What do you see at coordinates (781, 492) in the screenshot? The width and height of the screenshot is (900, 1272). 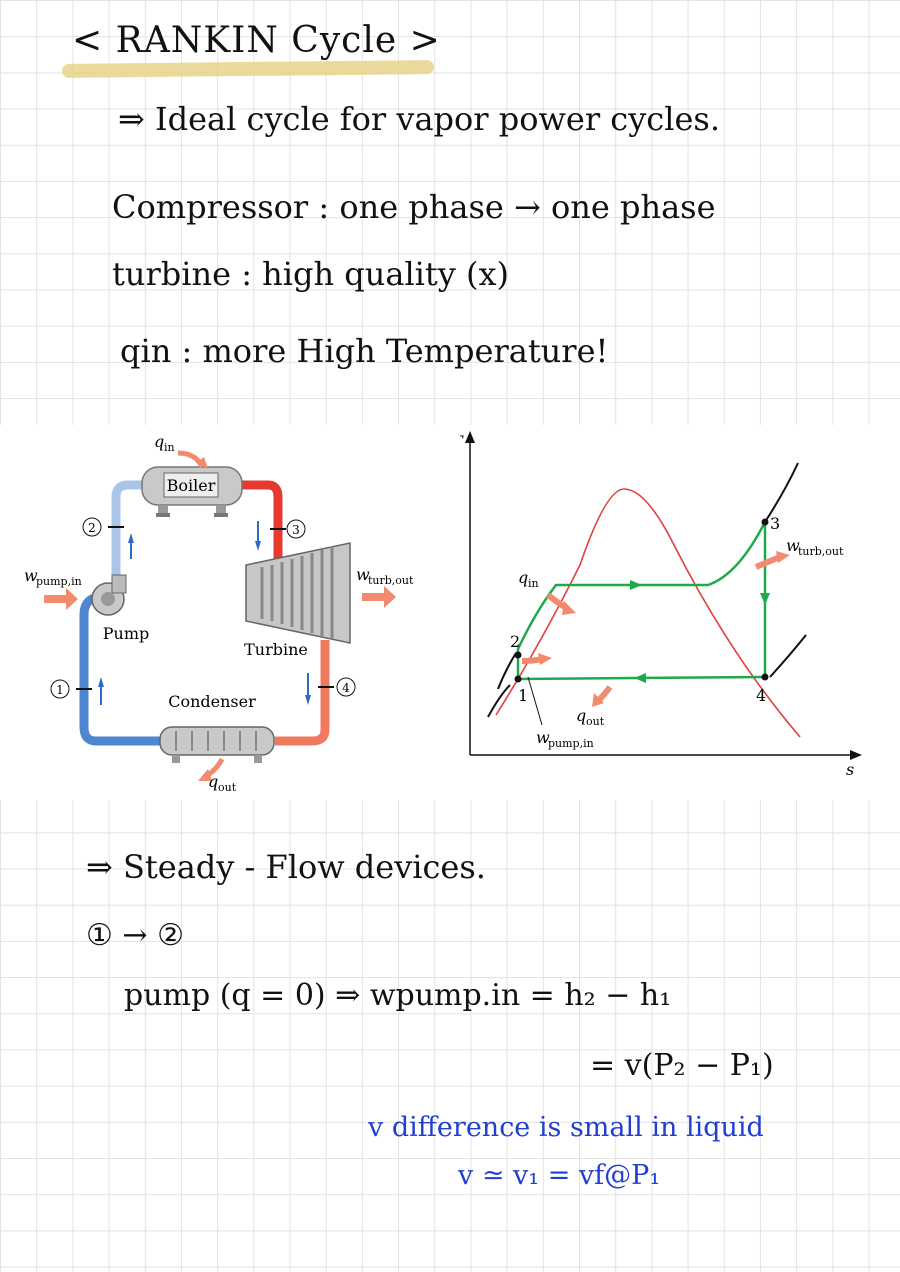 I see `high-pressure-isobar` at bounding box center [781, 492].